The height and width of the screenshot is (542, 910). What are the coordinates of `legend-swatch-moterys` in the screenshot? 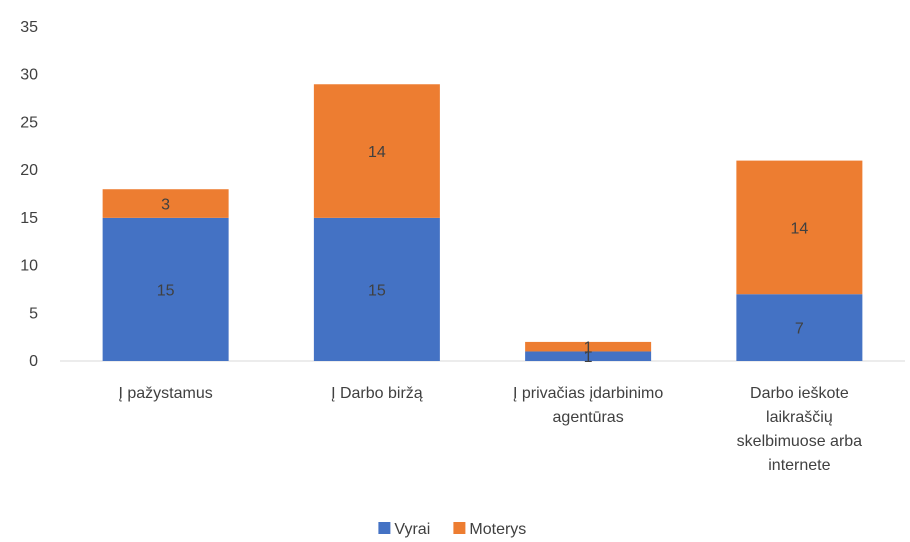 It's located at (459, 528).